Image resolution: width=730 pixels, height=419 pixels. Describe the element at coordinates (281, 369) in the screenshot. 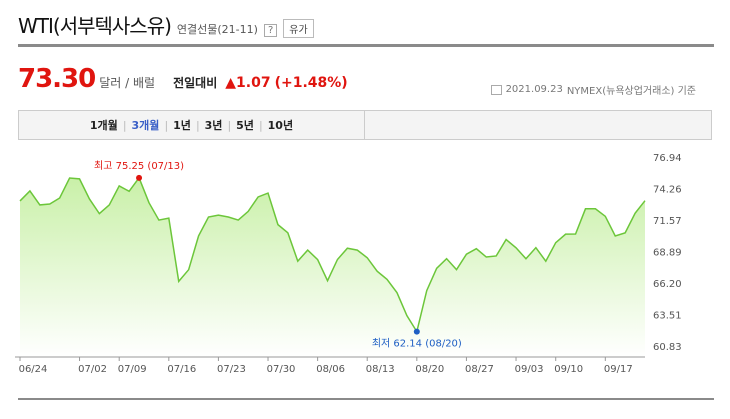

I see `x-tick-label: 07/30` at that location.